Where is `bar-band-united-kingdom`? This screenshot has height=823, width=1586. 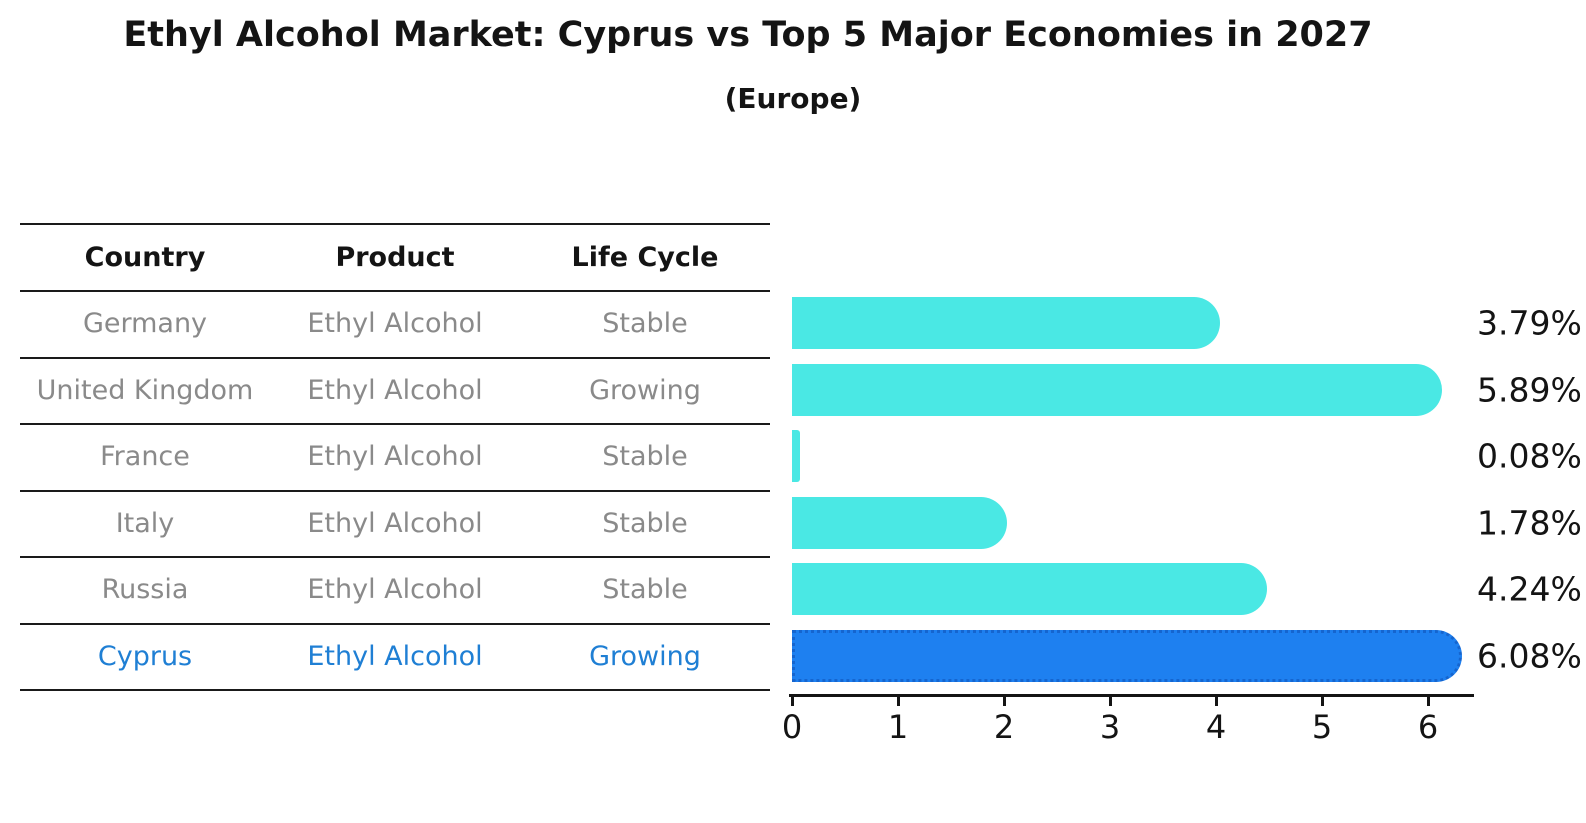 bar-band-united-kingdom is located at coordinates (1134, 390).